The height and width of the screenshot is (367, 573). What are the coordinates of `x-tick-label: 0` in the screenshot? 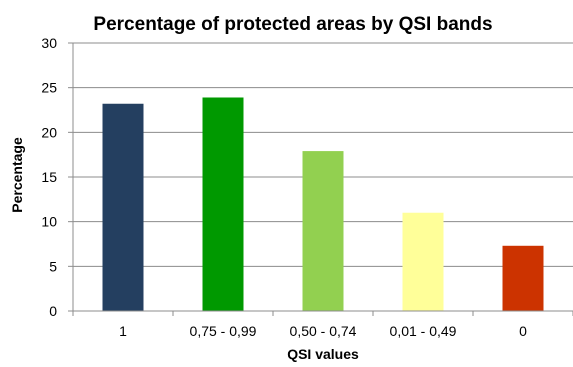 It's located at (523, 331).